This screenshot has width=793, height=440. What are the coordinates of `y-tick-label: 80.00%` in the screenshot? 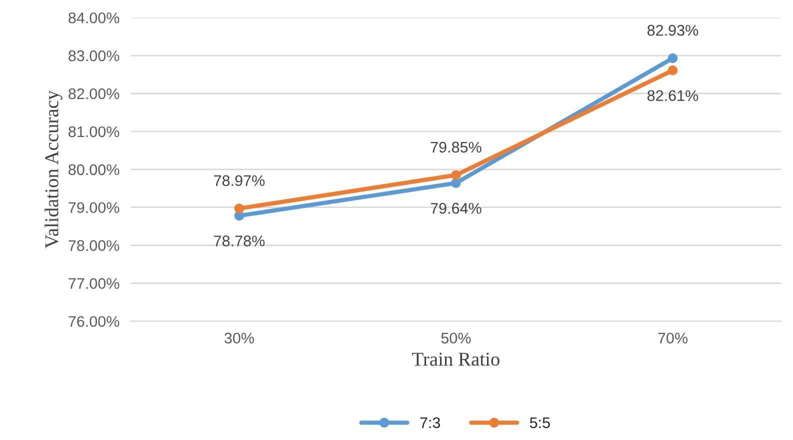 It's located at (94, 170).